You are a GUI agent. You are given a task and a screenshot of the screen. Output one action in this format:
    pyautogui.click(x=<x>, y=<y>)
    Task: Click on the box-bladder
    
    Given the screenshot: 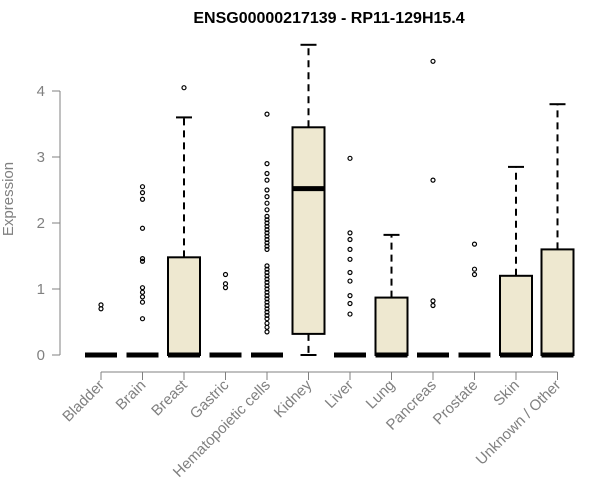 What is the action you would take?
    pyautogui.click(x=101, y=330)
    